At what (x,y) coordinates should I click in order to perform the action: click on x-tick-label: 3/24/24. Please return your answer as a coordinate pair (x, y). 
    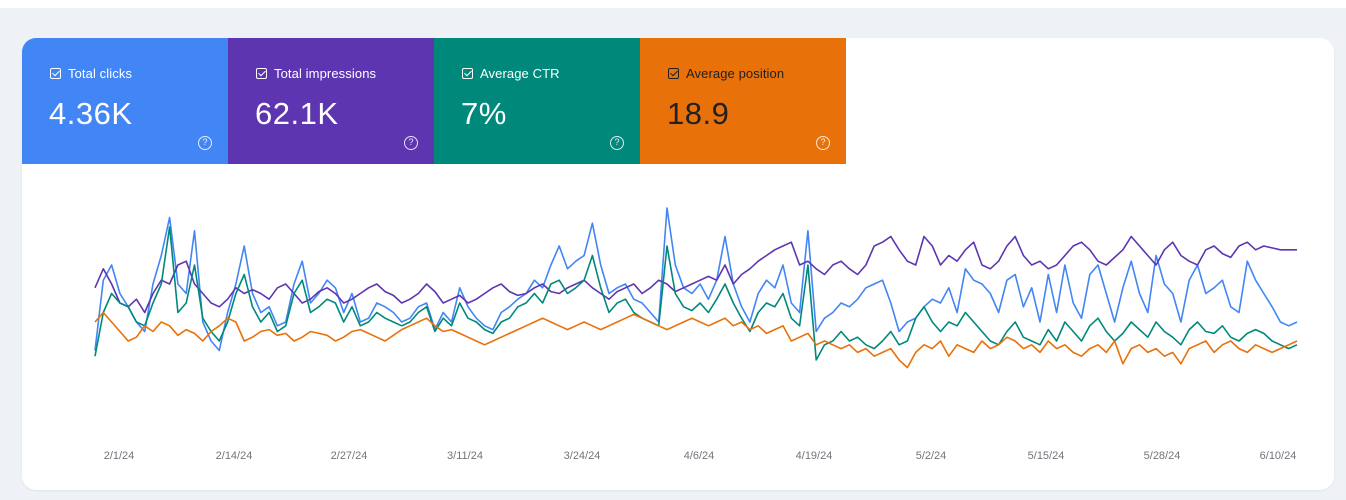
    Looking at the image, I should click on (582, 456).